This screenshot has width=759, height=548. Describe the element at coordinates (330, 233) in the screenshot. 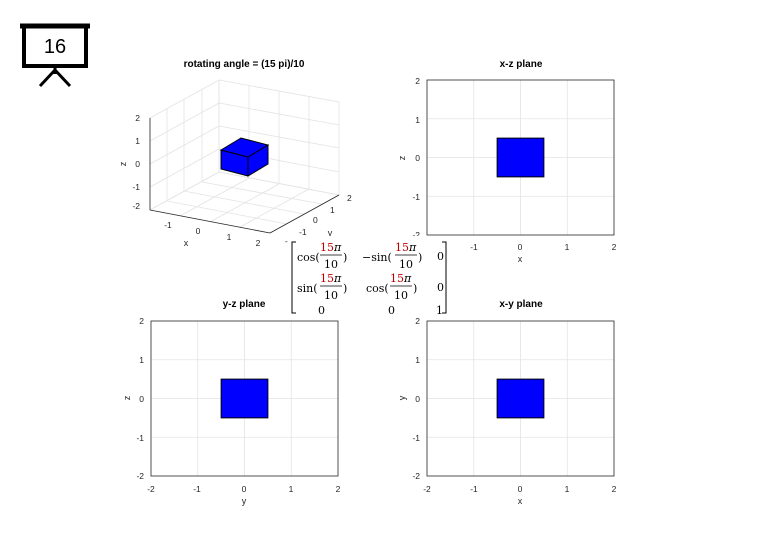

I see `y-axis-label: y` at that location.